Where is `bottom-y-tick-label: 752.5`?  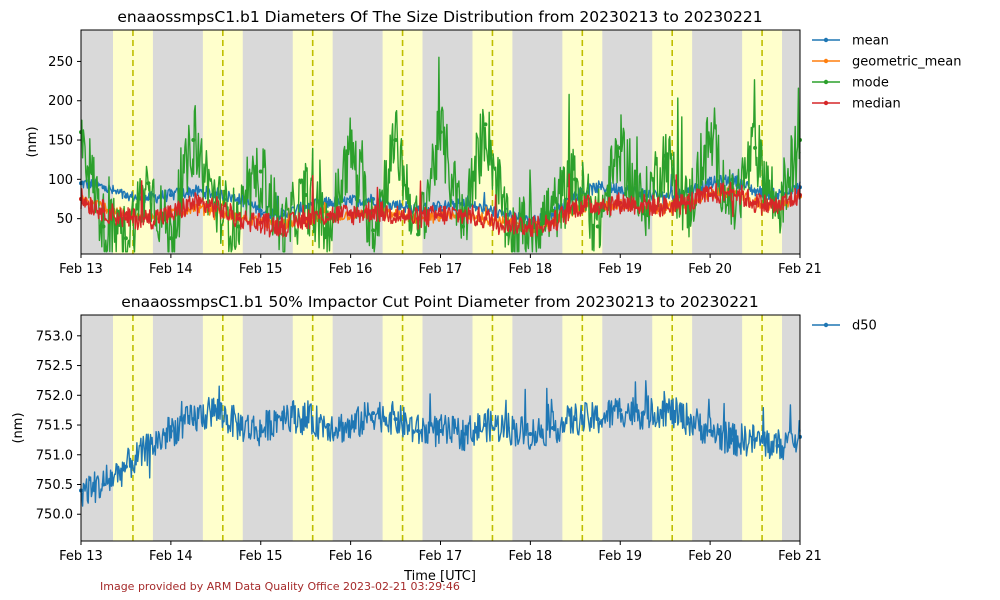
bottom-y-tick-label: 752.5 is located at coordinates (54, 366).